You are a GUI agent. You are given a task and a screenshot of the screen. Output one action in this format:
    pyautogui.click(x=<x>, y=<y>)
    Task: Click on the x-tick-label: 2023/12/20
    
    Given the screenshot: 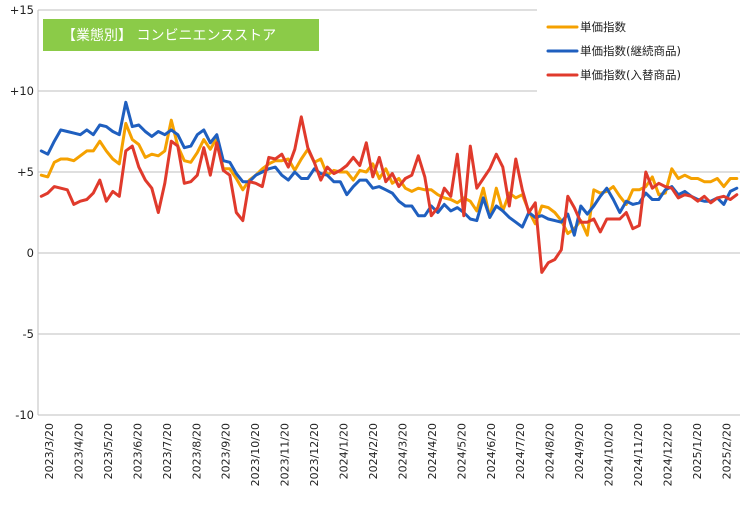 What is the action you would take?
    pyautogui.click(x=314, y=454)
    